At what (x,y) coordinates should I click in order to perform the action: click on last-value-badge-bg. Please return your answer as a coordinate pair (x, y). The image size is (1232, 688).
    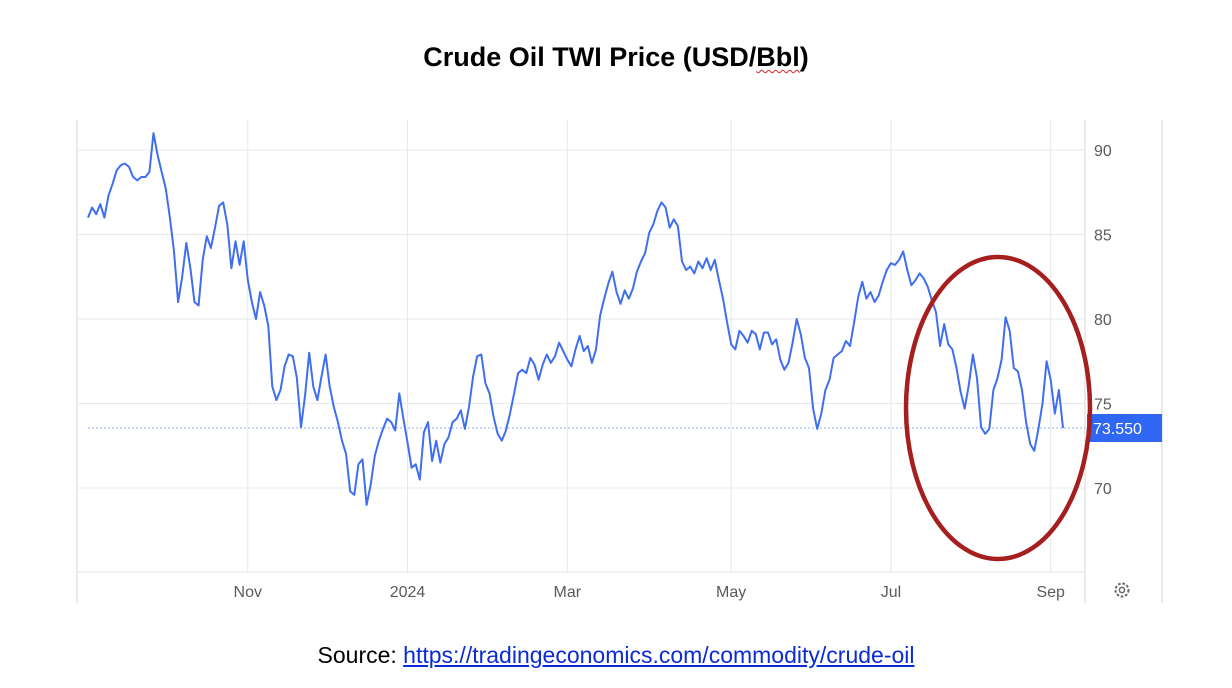
    Looking at the image, I should click on (1124, 428).